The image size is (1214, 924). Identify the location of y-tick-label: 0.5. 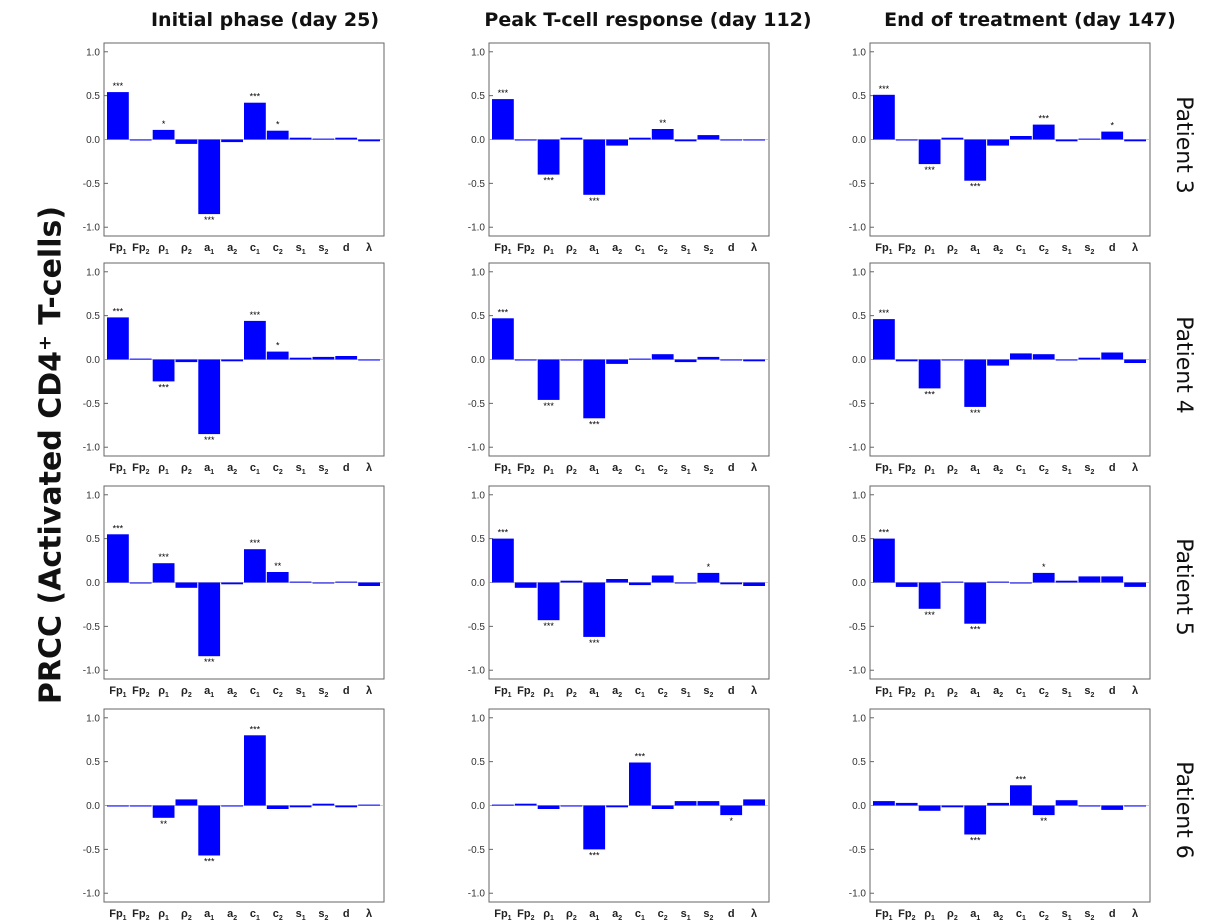
(93, 316).